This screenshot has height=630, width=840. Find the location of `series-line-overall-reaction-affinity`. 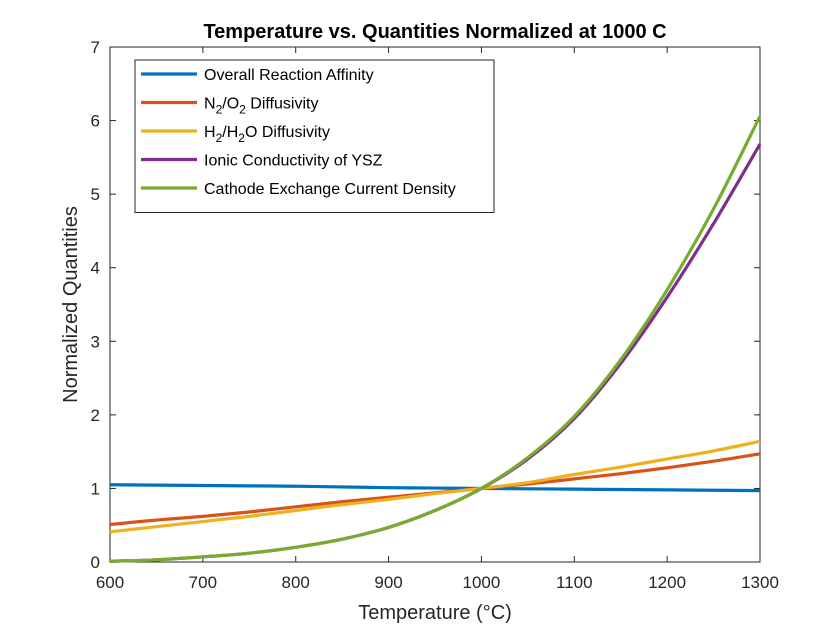

series-line-overall-reaction-affinity is located at coordinates (435, 488).